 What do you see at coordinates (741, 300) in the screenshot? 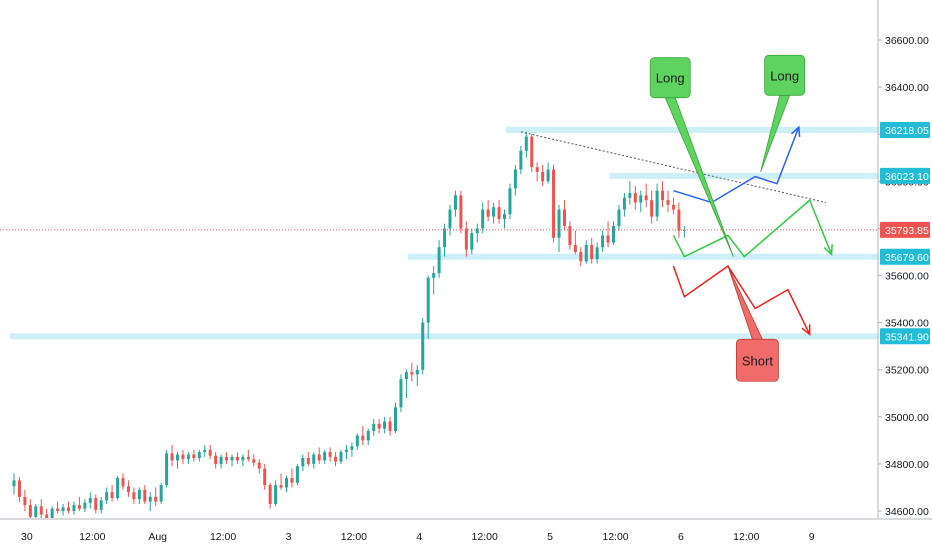
I see `scenario-path-red` at bounding box center [741, 300].